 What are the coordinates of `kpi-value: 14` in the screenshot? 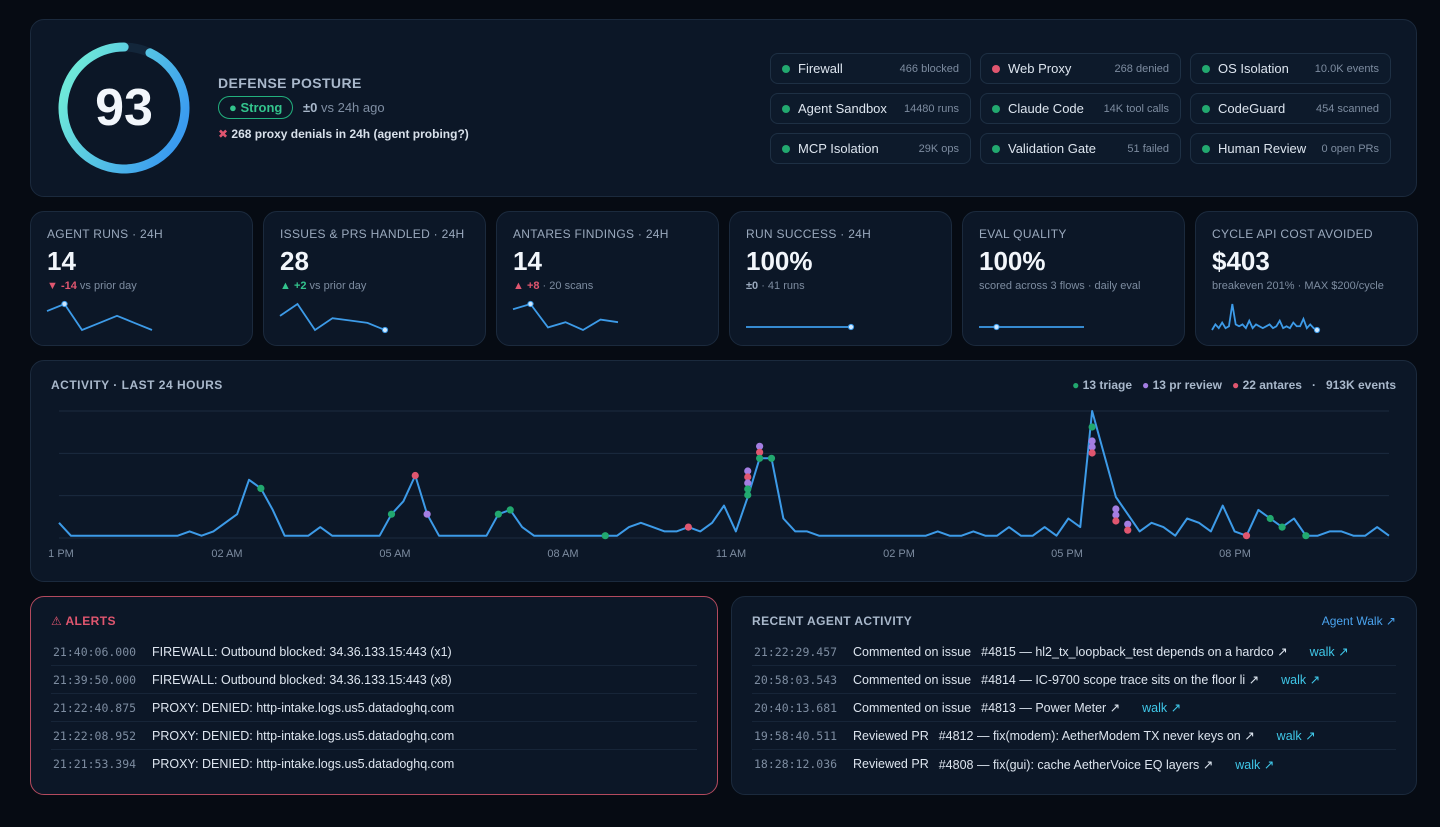 It's located at (61, 261).